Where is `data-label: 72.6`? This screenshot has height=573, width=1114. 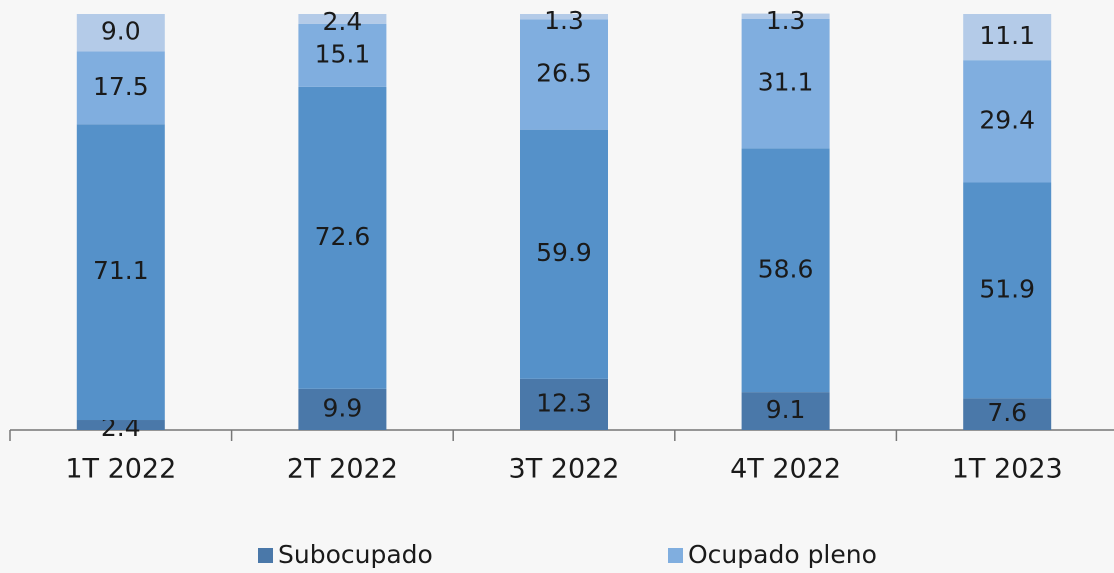 data-label: 72.6 is located at coordinates (343, 236).